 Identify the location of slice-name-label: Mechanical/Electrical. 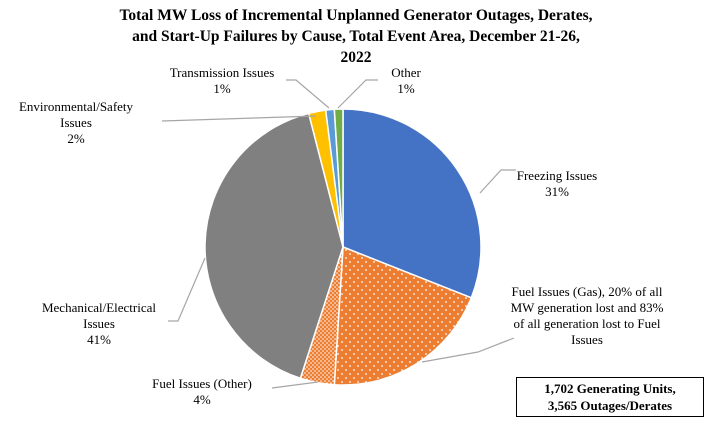
(99, 307).